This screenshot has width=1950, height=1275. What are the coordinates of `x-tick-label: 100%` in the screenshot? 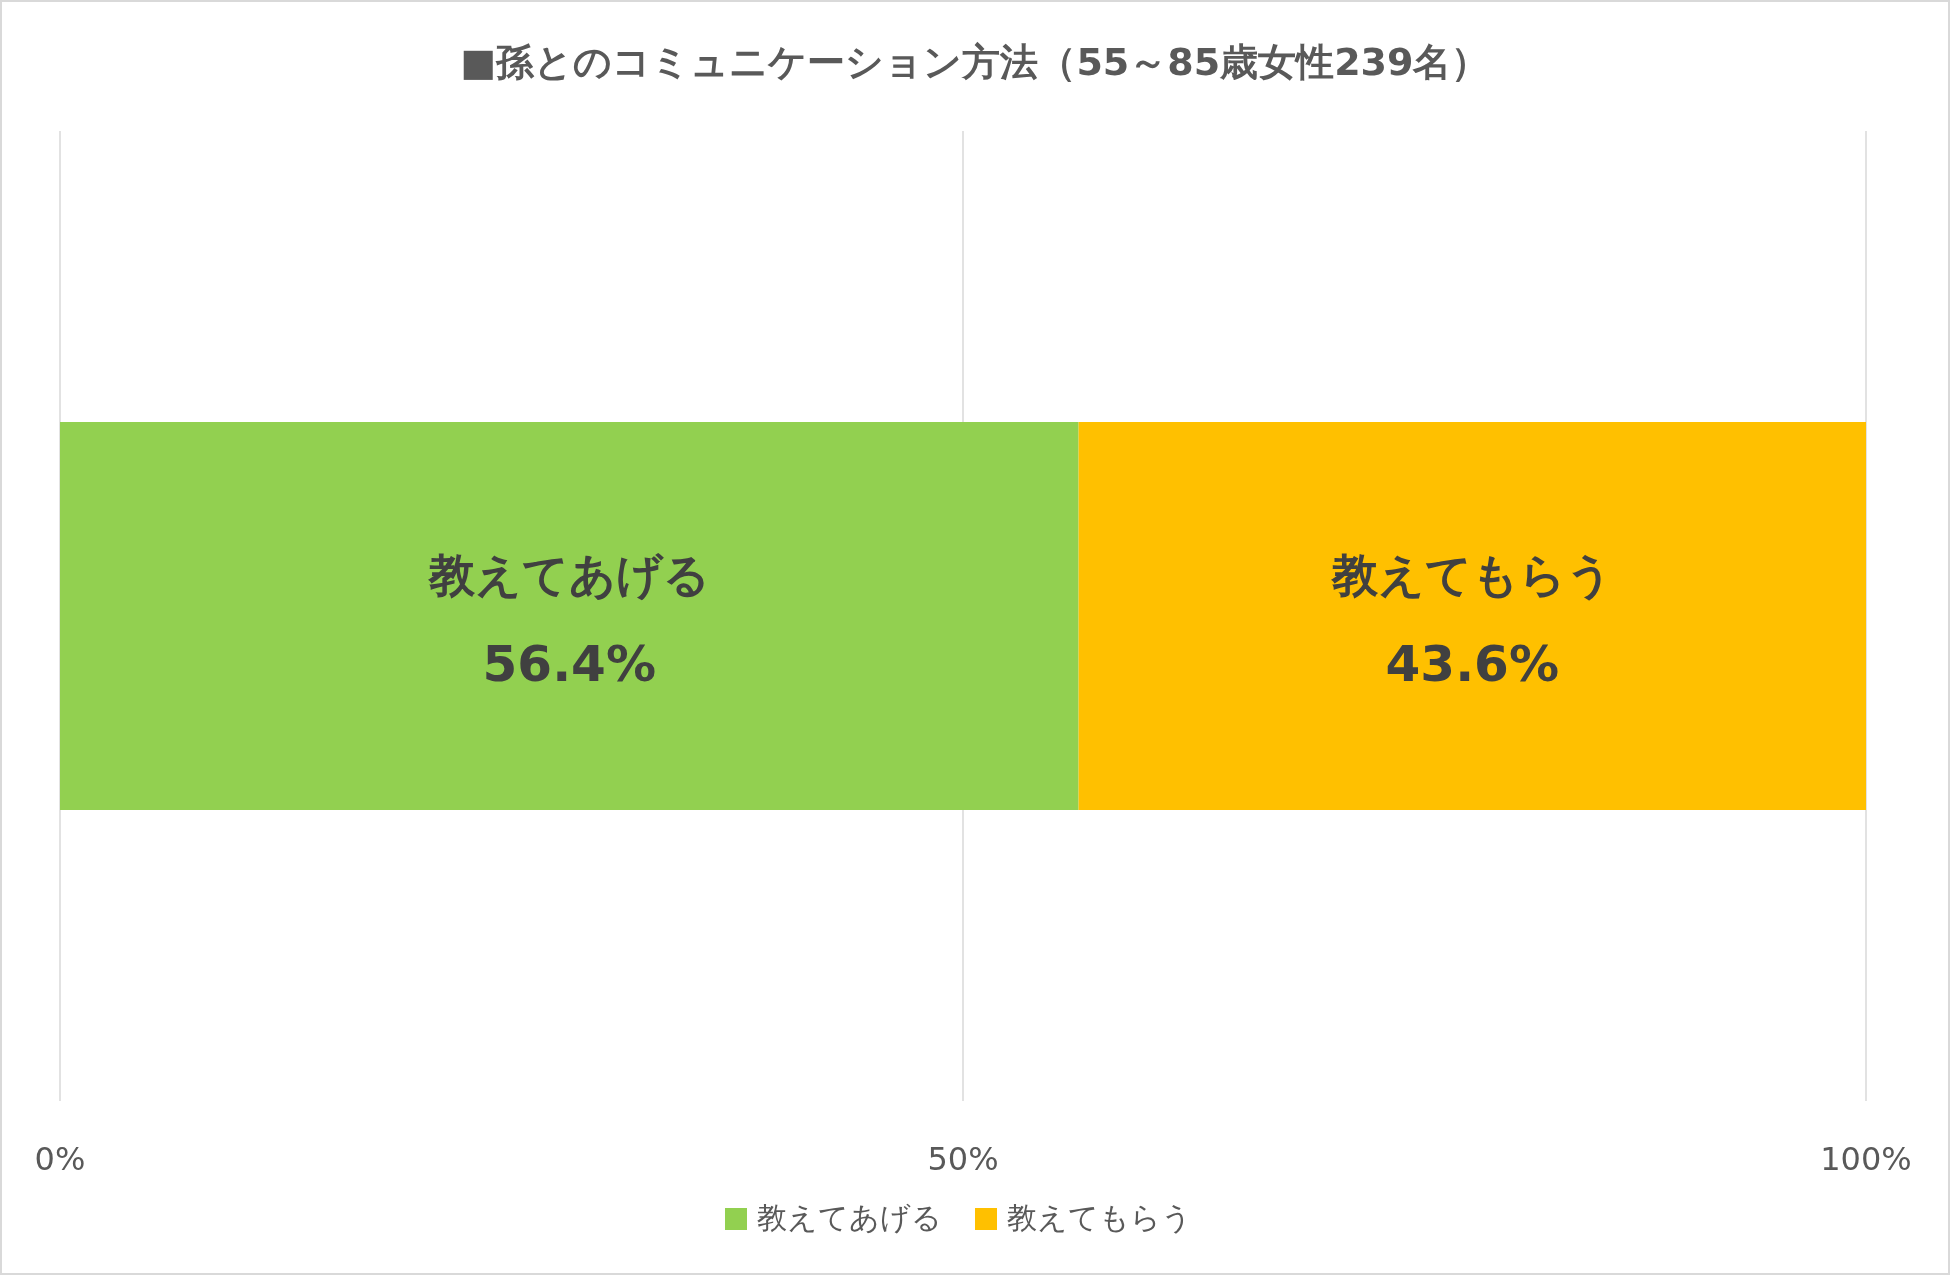 It's located at (1866, 1159).